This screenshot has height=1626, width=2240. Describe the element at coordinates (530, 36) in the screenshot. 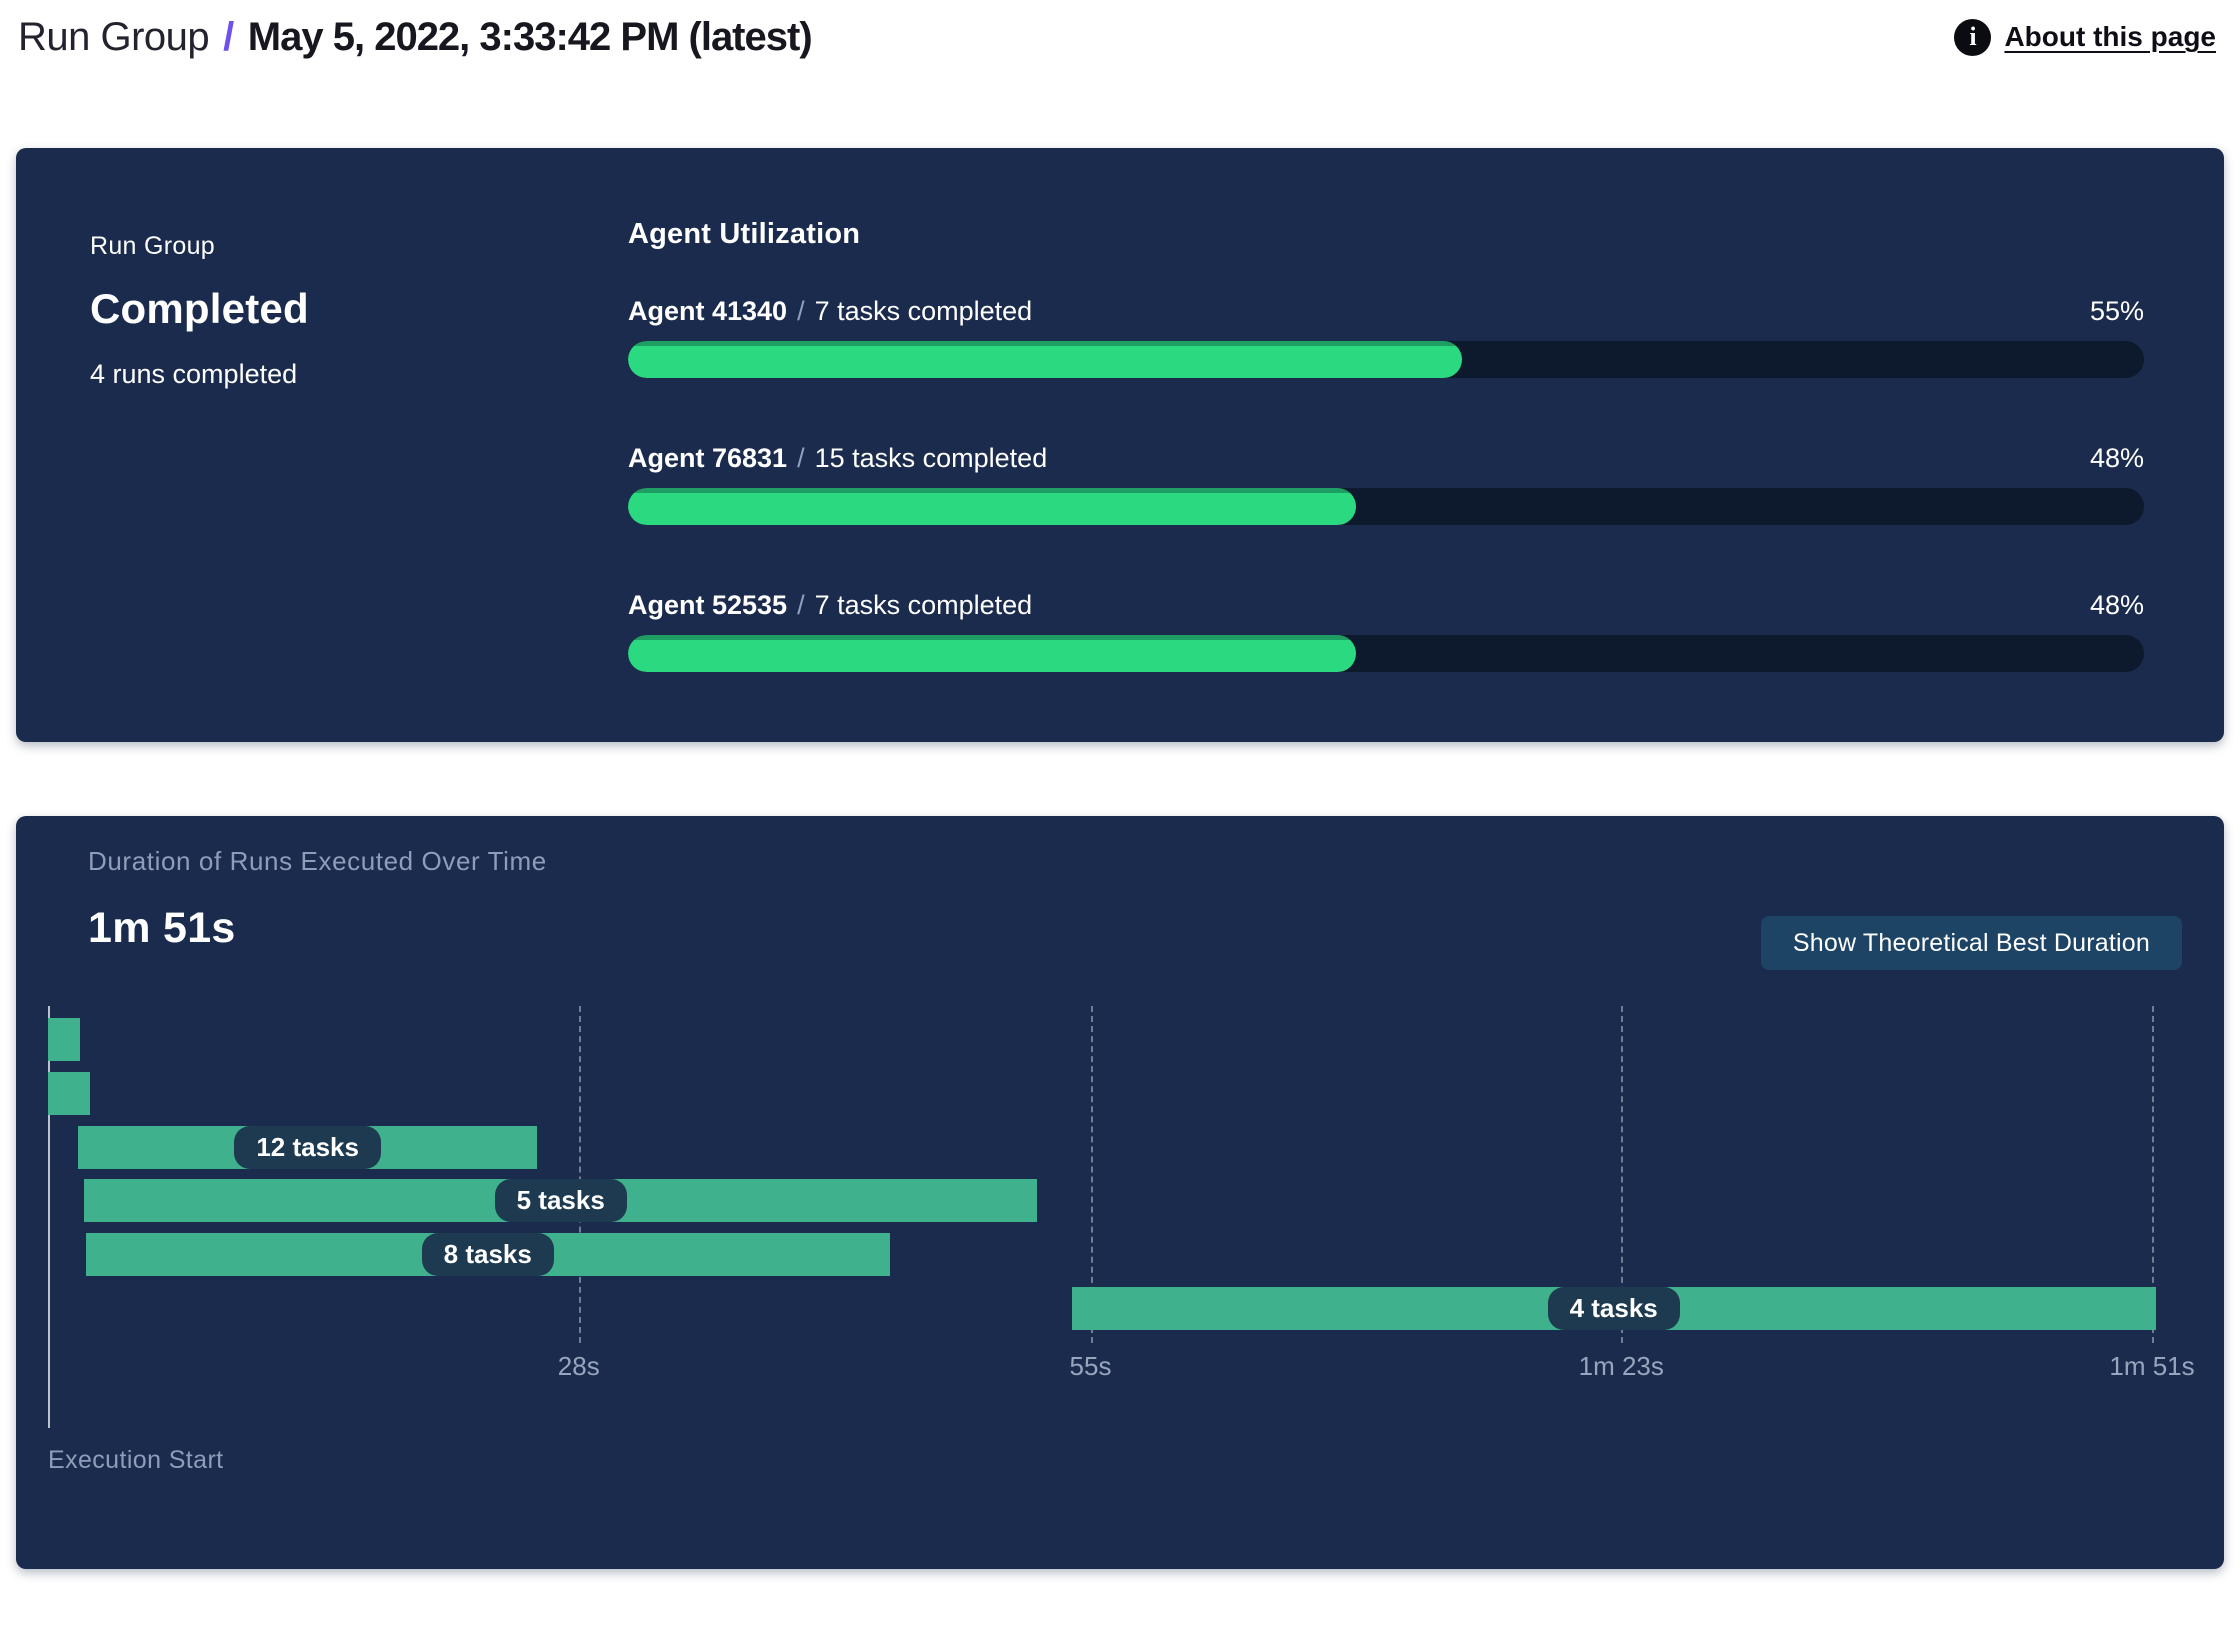

I see `page-title: May 5, 2022, 3:33:42 PM (latest)` at that location.